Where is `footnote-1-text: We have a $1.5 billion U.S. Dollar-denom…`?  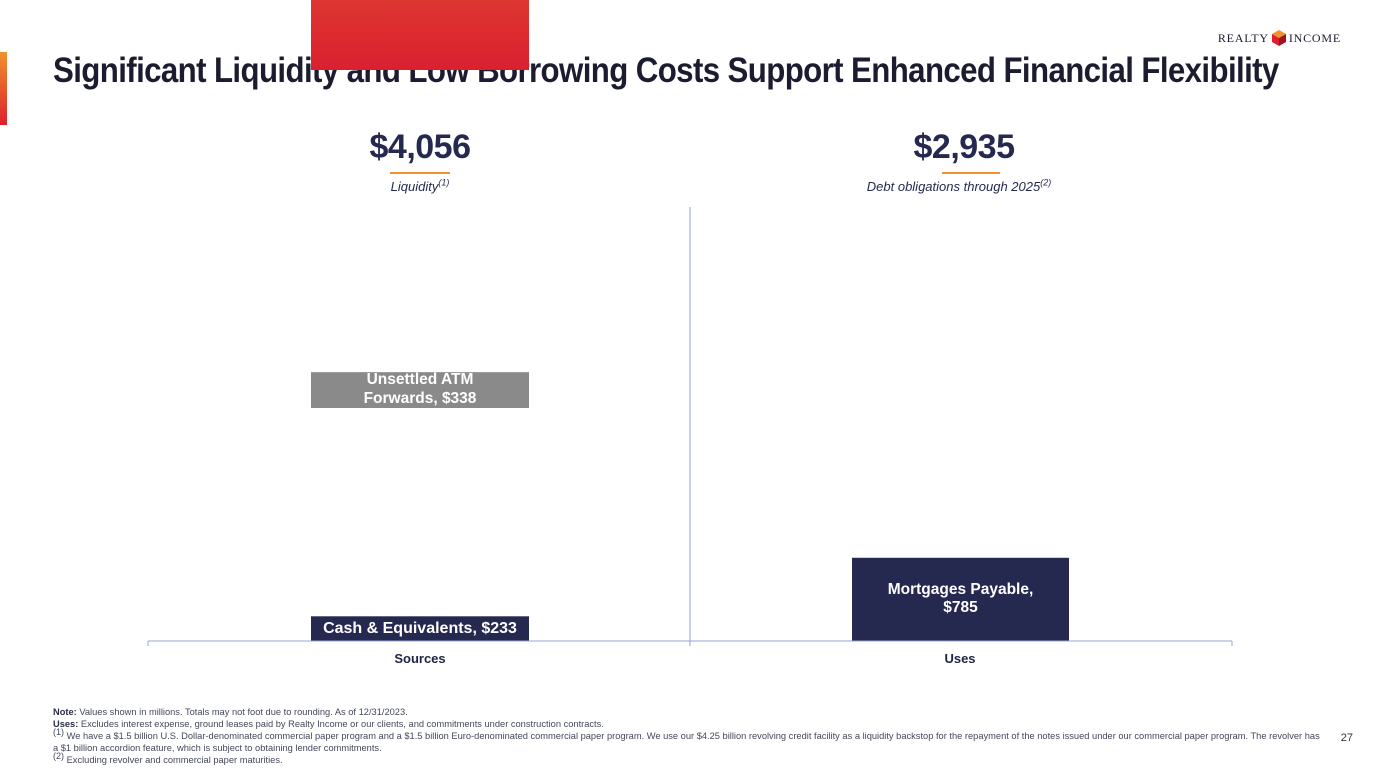
footnote-1-text: We have a $1.5 billion U.S. Dollar-denom… is located at coordinates (686, 742).